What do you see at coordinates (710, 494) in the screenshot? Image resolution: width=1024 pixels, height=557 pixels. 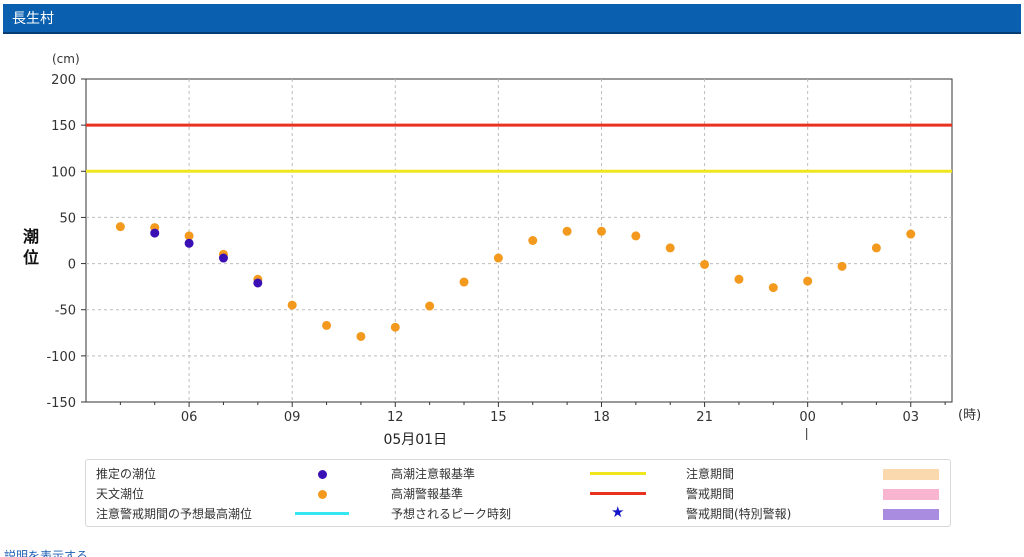 I see `legend-label-warning-period: 警戒期間` at bounding box center [710, 494].